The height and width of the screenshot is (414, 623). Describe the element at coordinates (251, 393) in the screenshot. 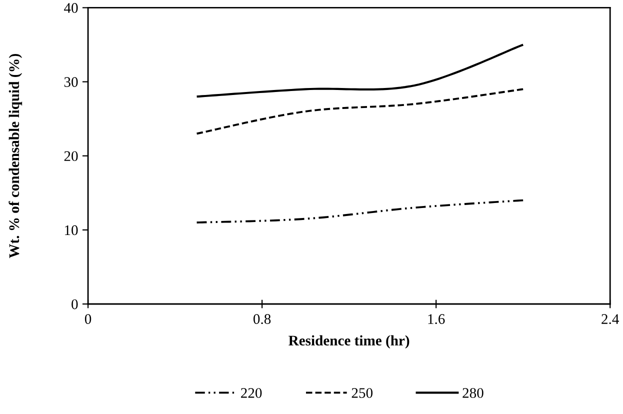

I see `legend-label: 220` at that location.